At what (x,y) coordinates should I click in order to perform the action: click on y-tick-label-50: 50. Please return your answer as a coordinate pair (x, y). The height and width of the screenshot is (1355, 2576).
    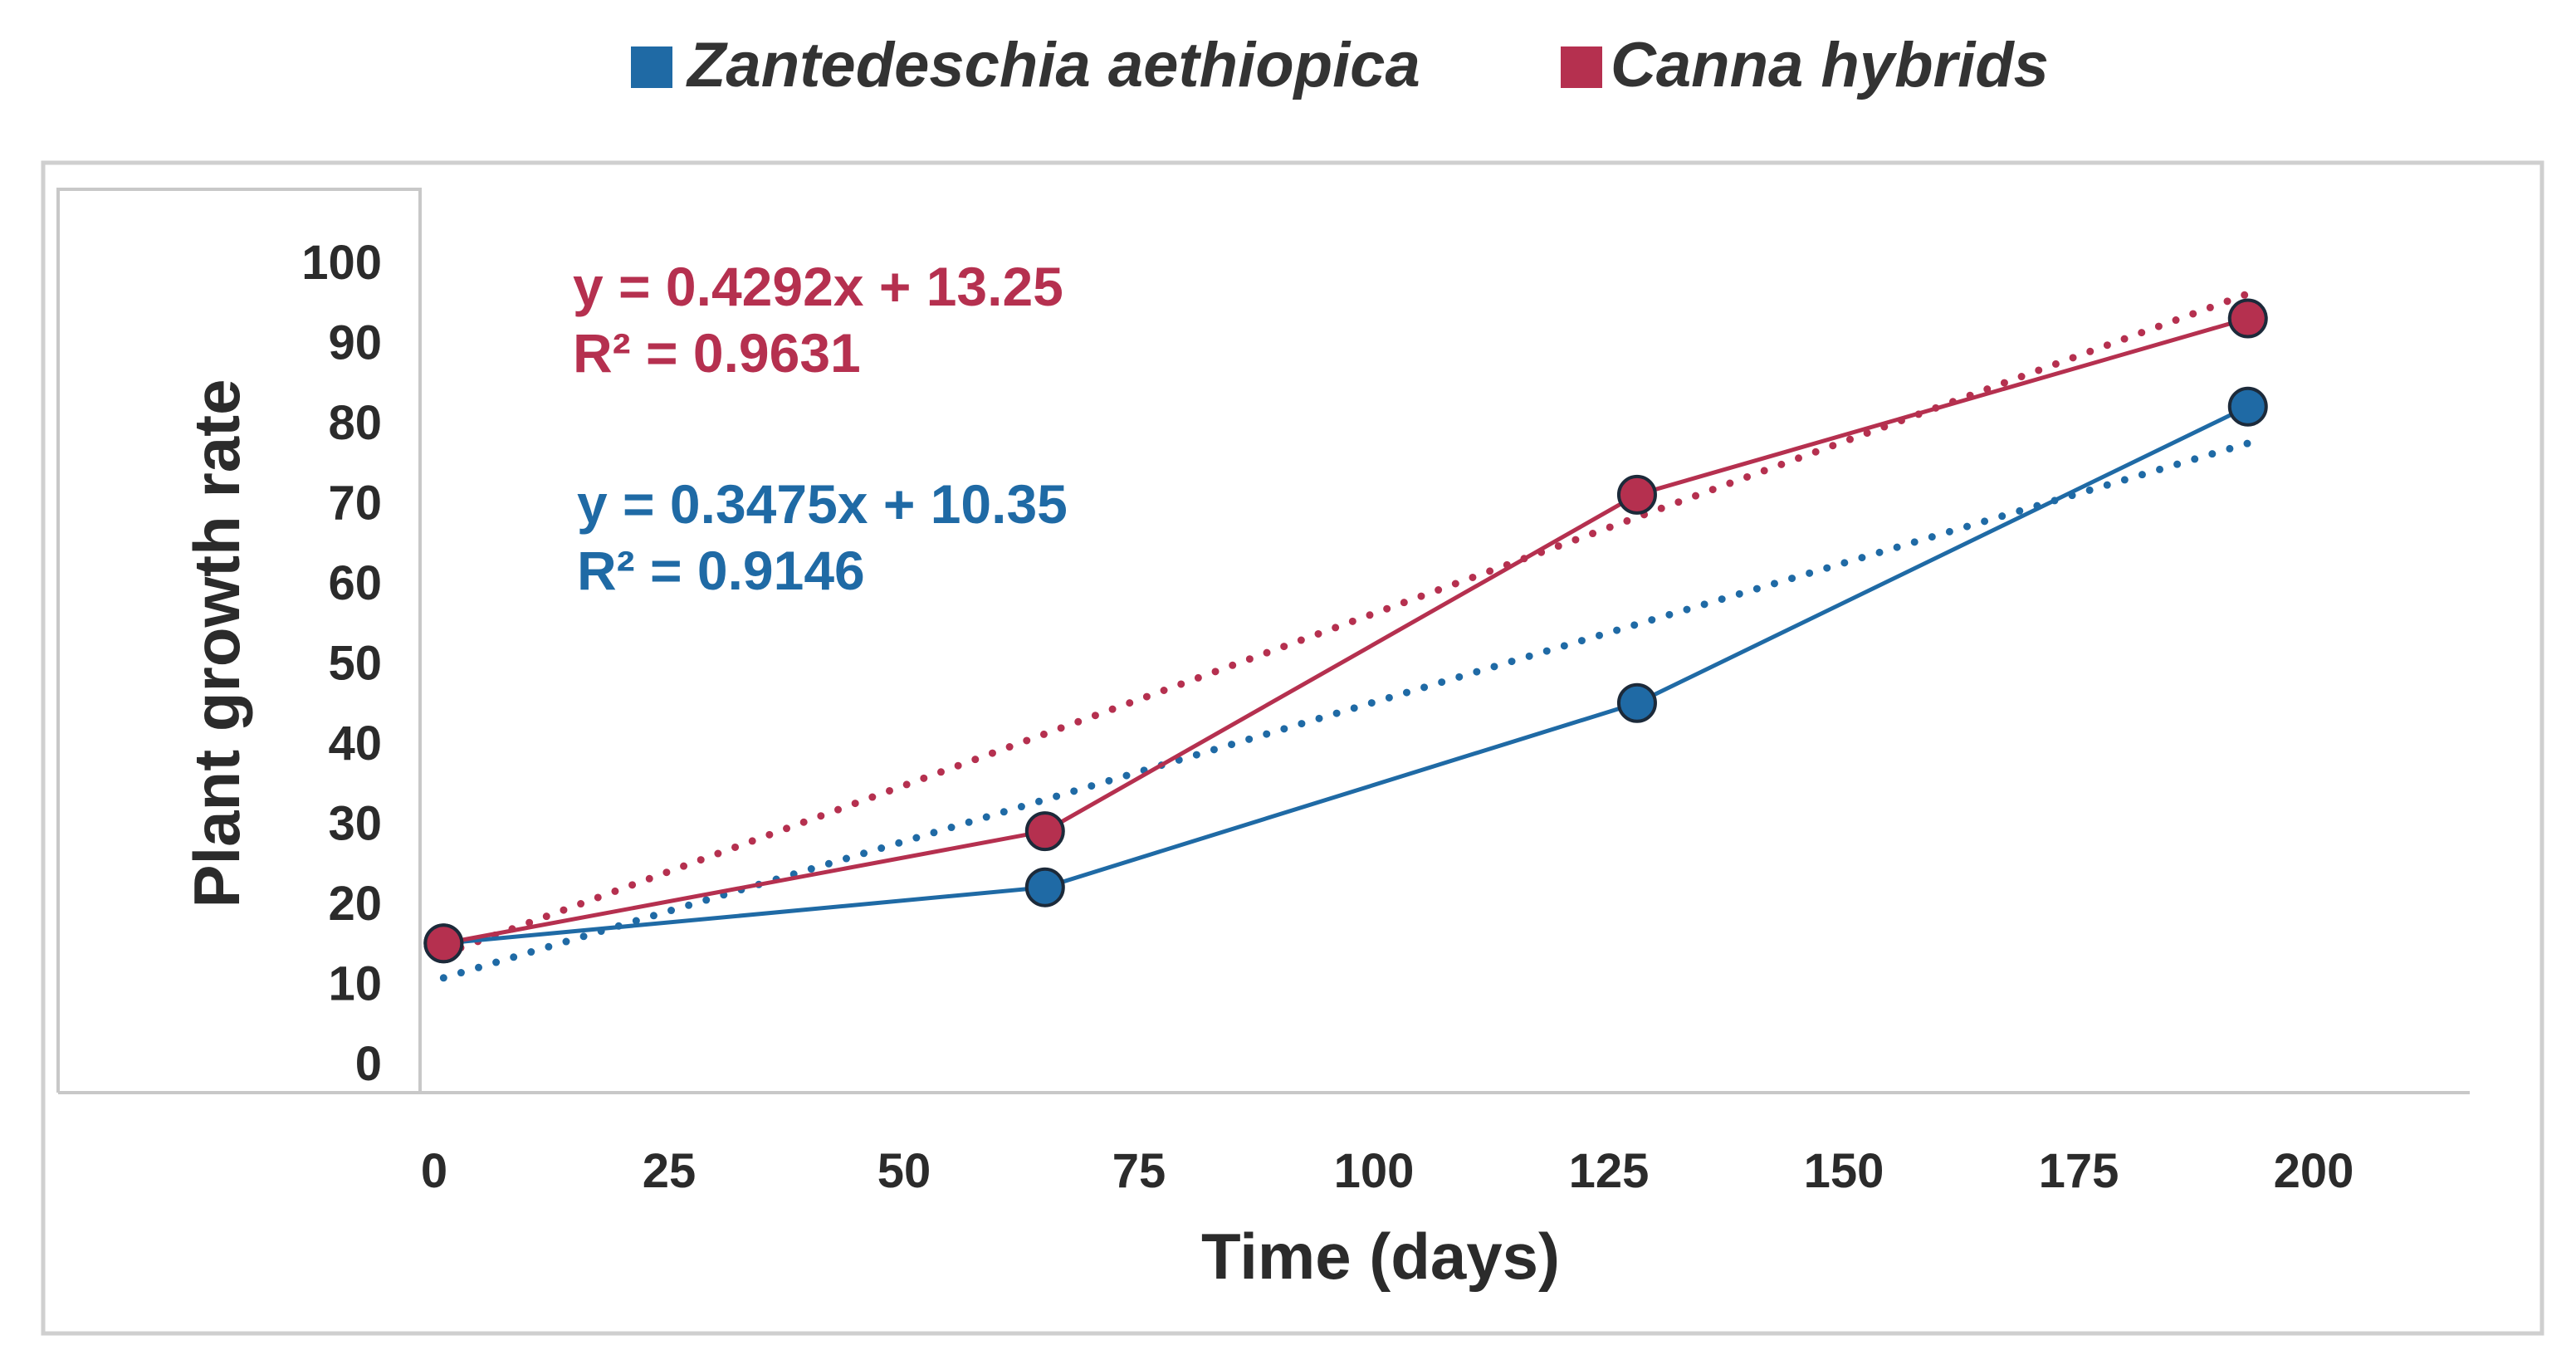
    Looking at the image, I should click on (355, 664).